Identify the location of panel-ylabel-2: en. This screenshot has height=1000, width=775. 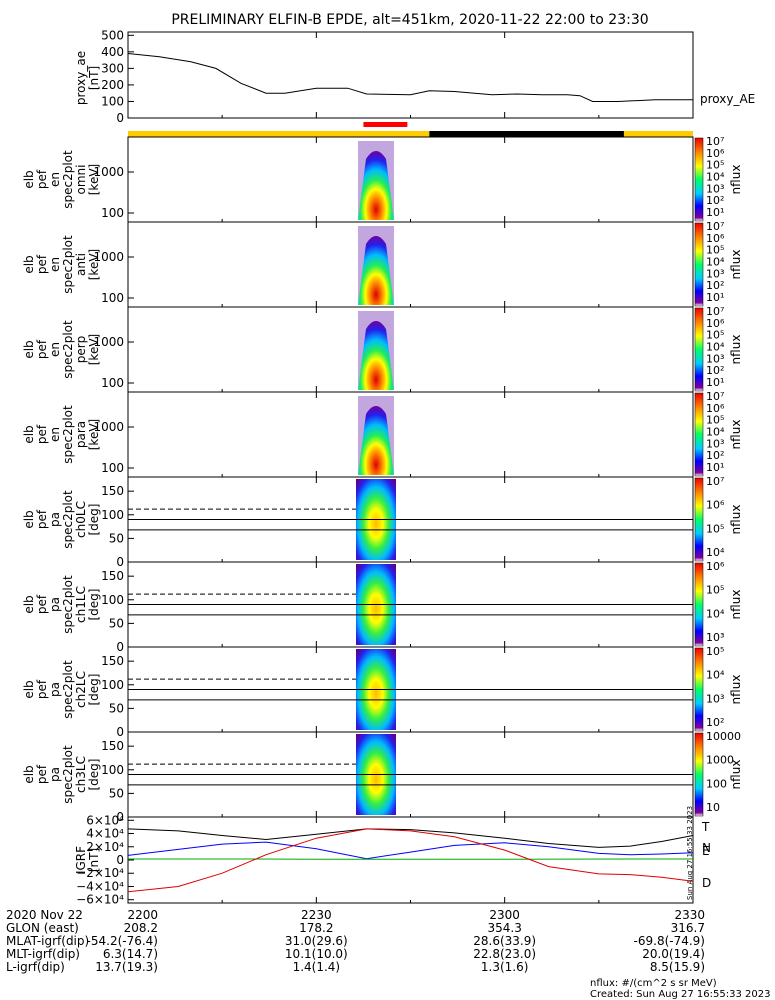
(55, 349).